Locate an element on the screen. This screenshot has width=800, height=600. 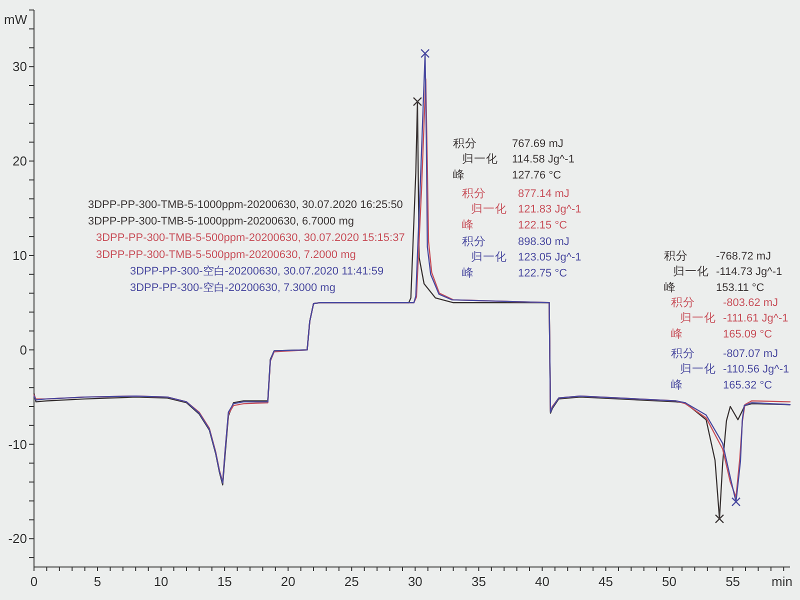
text: 898.30 mJ is located at coordinates (544, 242).